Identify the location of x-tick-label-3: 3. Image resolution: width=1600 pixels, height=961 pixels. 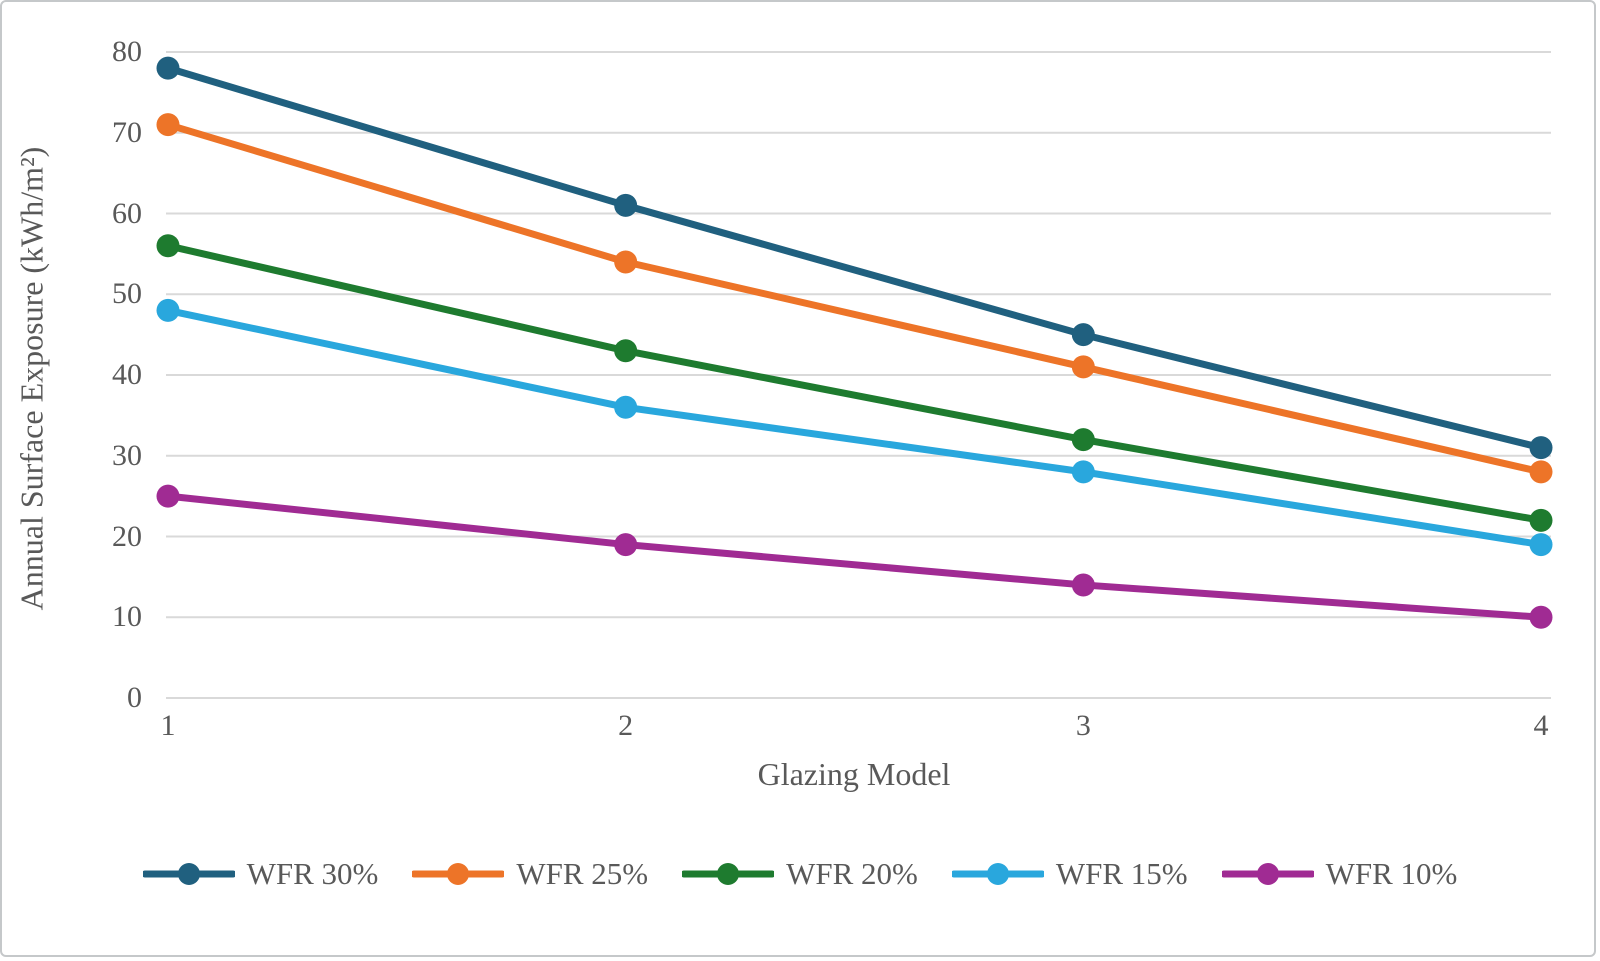
(1083, 725).